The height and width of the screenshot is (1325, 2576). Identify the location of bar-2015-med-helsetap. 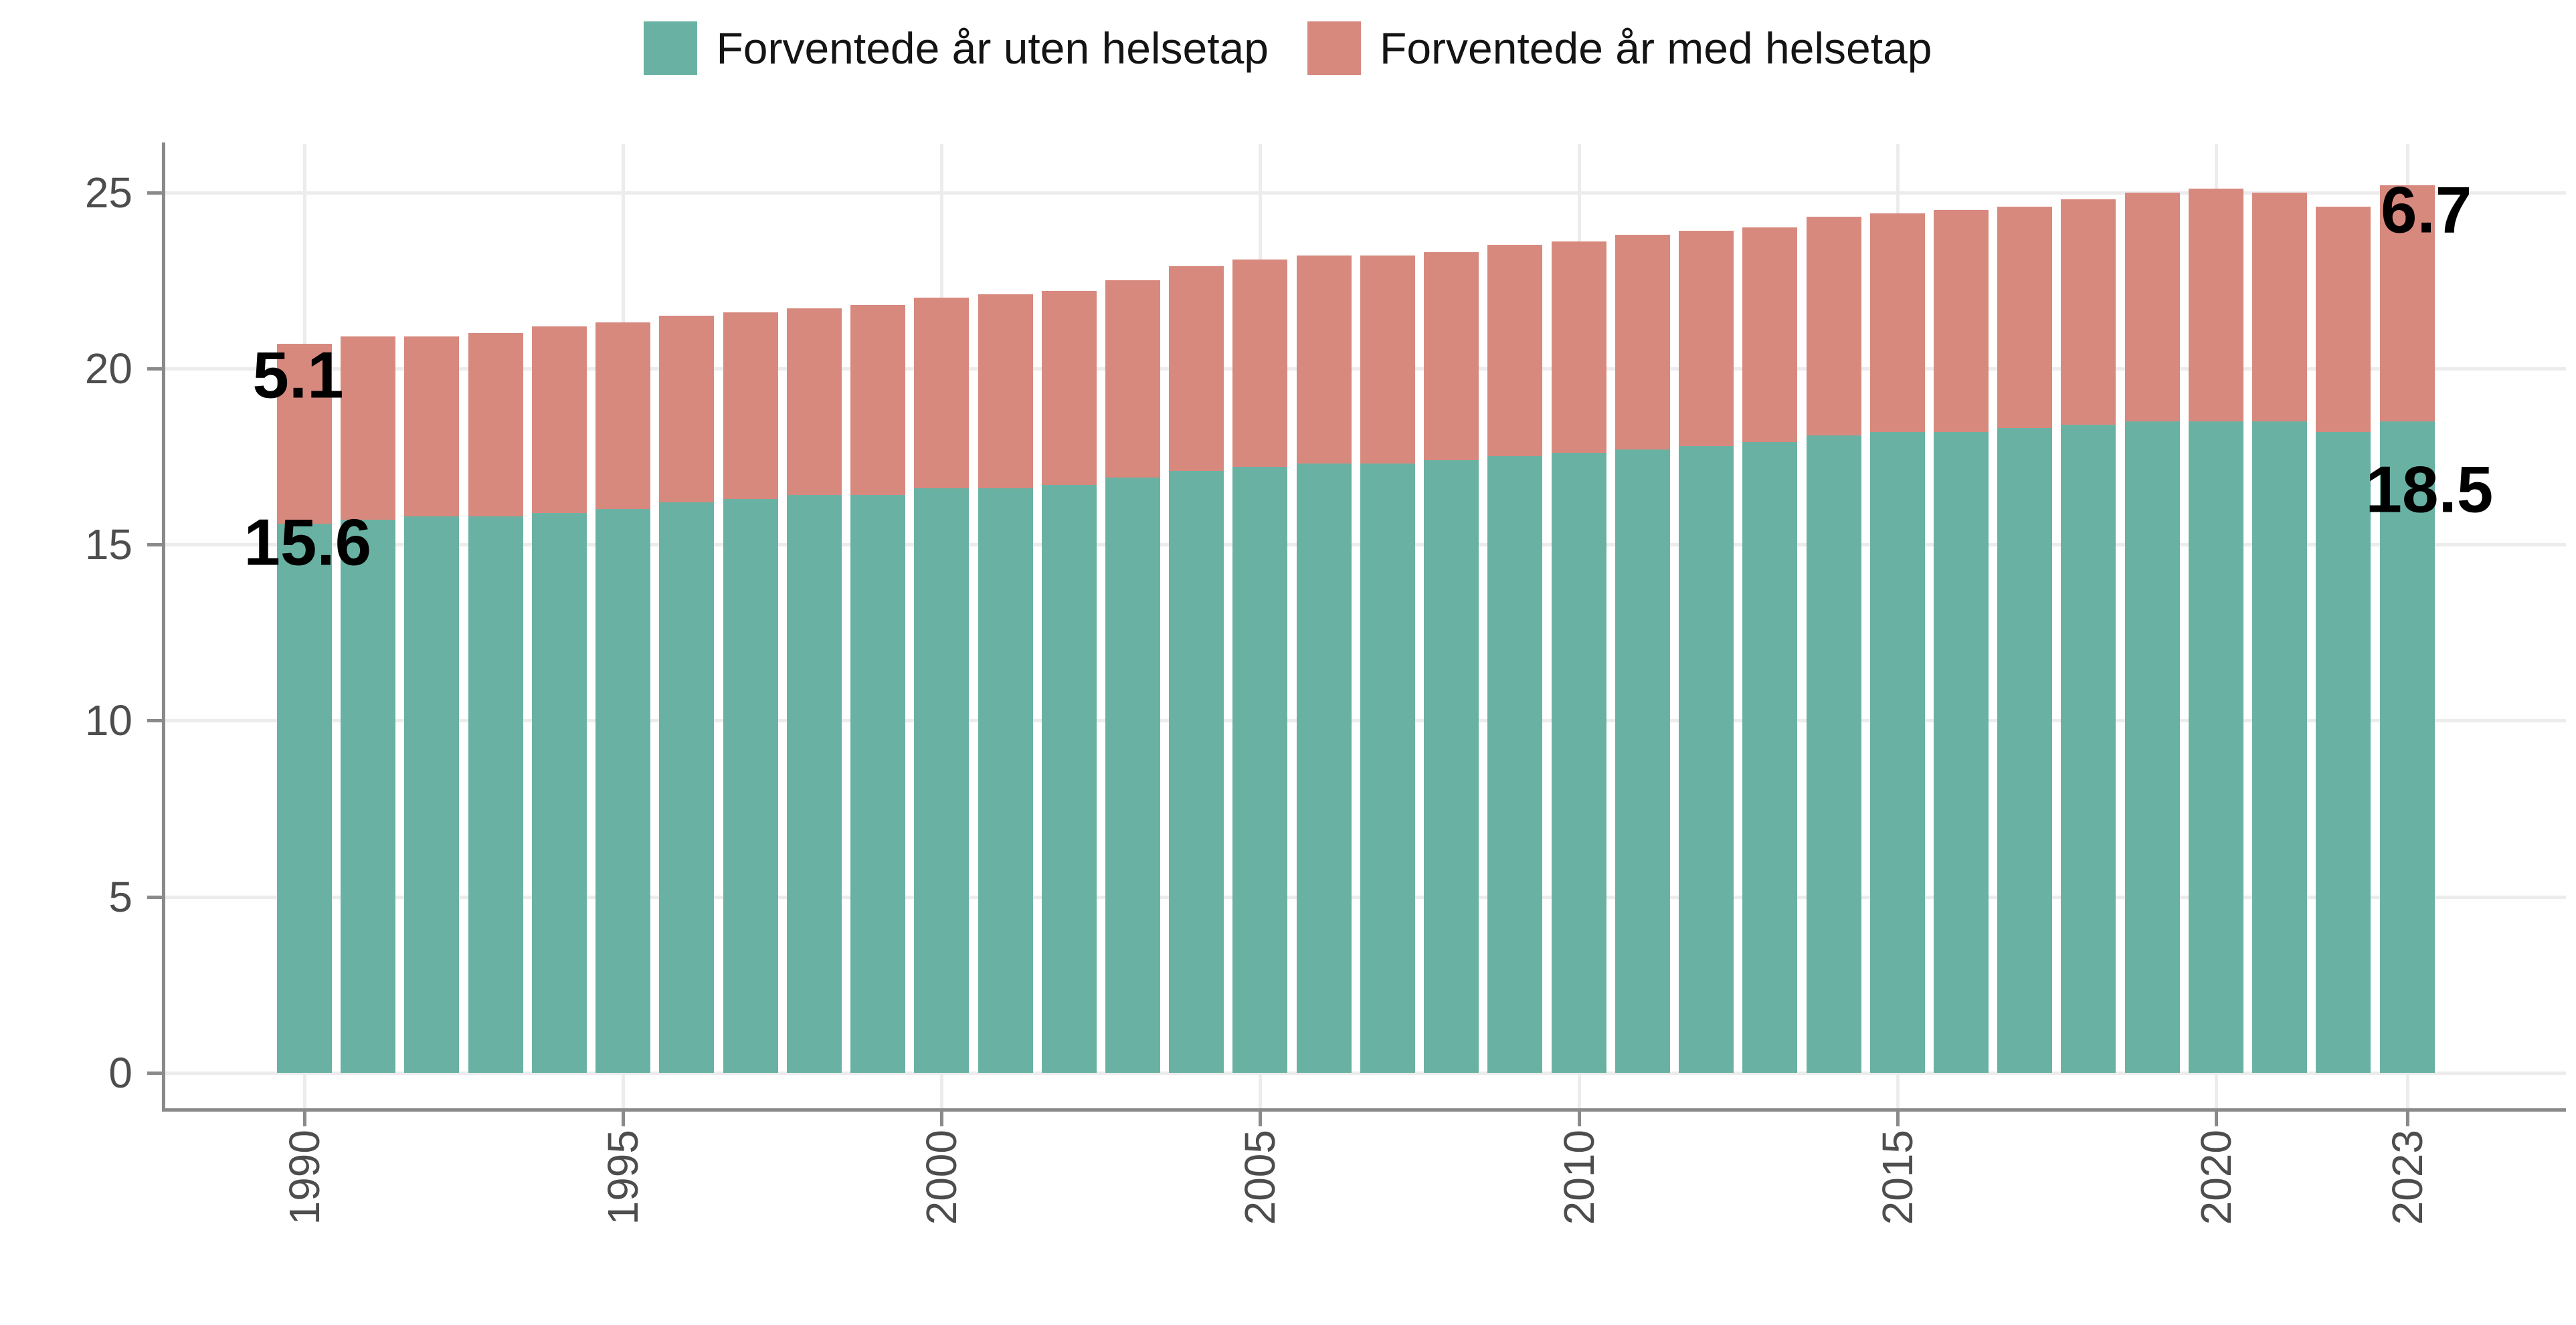
(1897, 322).